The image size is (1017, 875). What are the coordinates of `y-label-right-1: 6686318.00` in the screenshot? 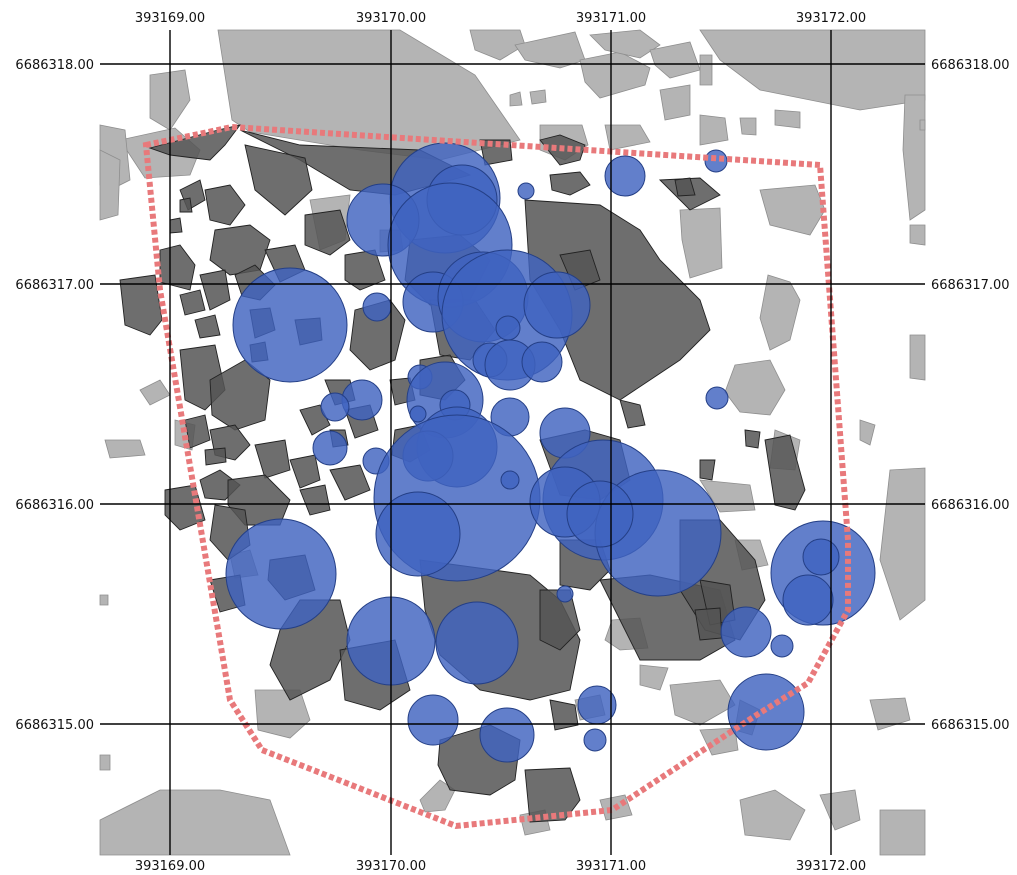 It's located at (970, 65).